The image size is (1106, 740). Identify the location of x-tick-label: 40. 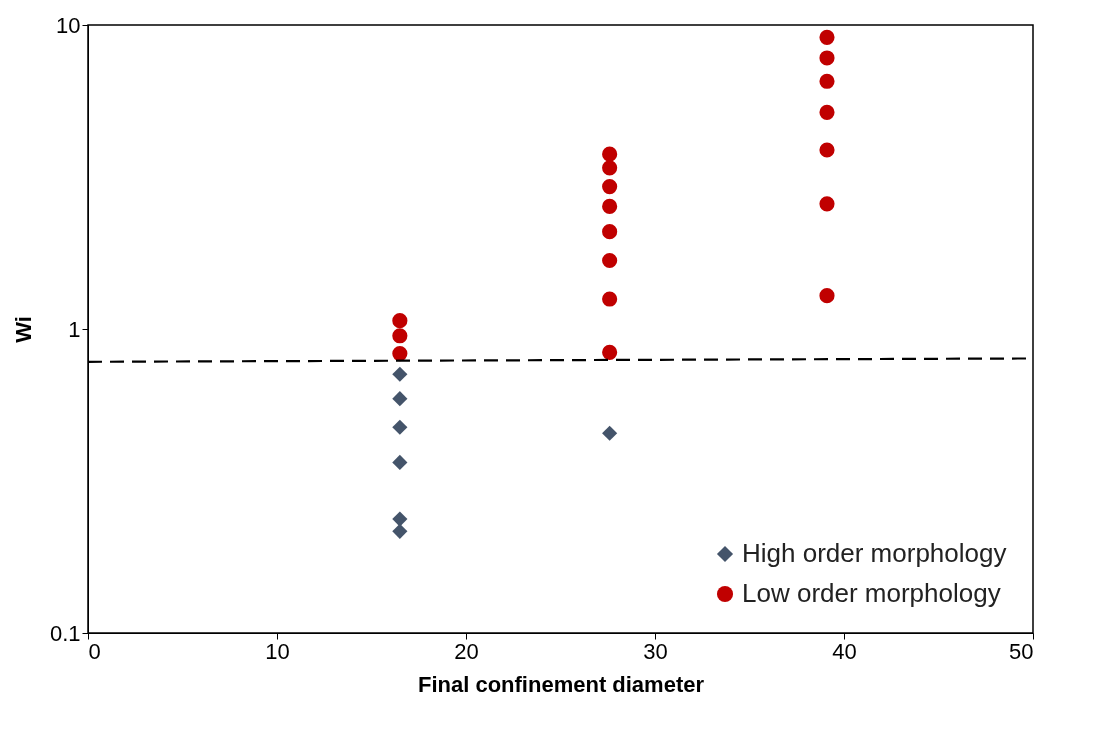
(844, 651).